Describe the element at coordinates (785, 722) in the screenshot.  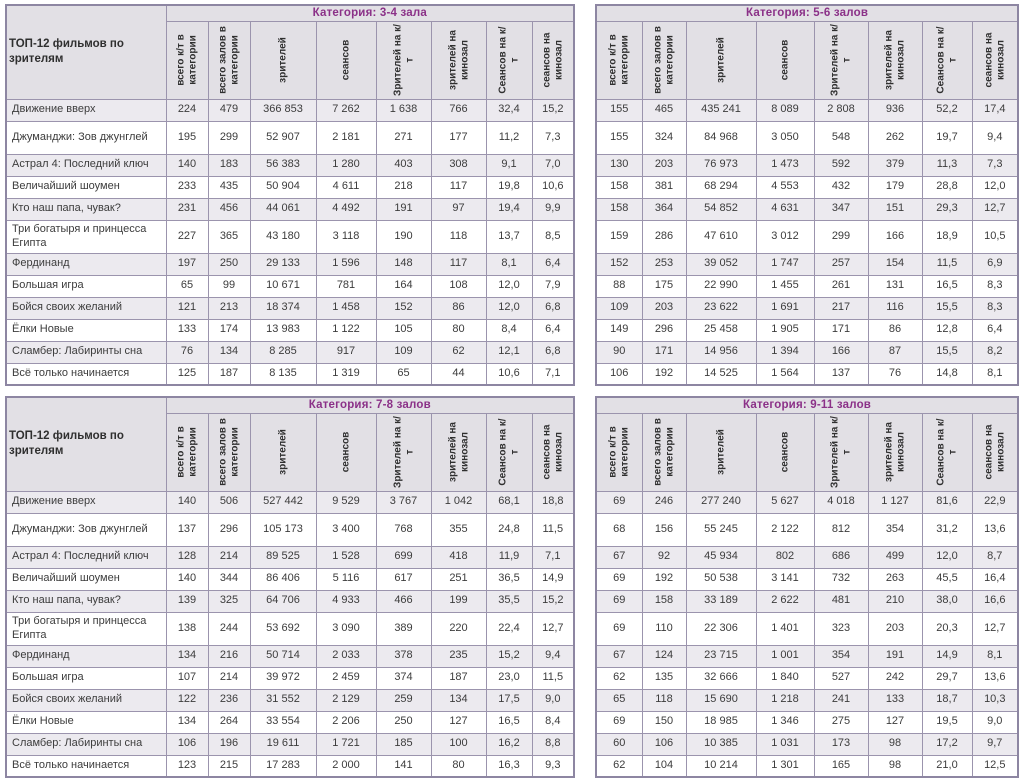
I see `data-cell: 1 346` at that location.